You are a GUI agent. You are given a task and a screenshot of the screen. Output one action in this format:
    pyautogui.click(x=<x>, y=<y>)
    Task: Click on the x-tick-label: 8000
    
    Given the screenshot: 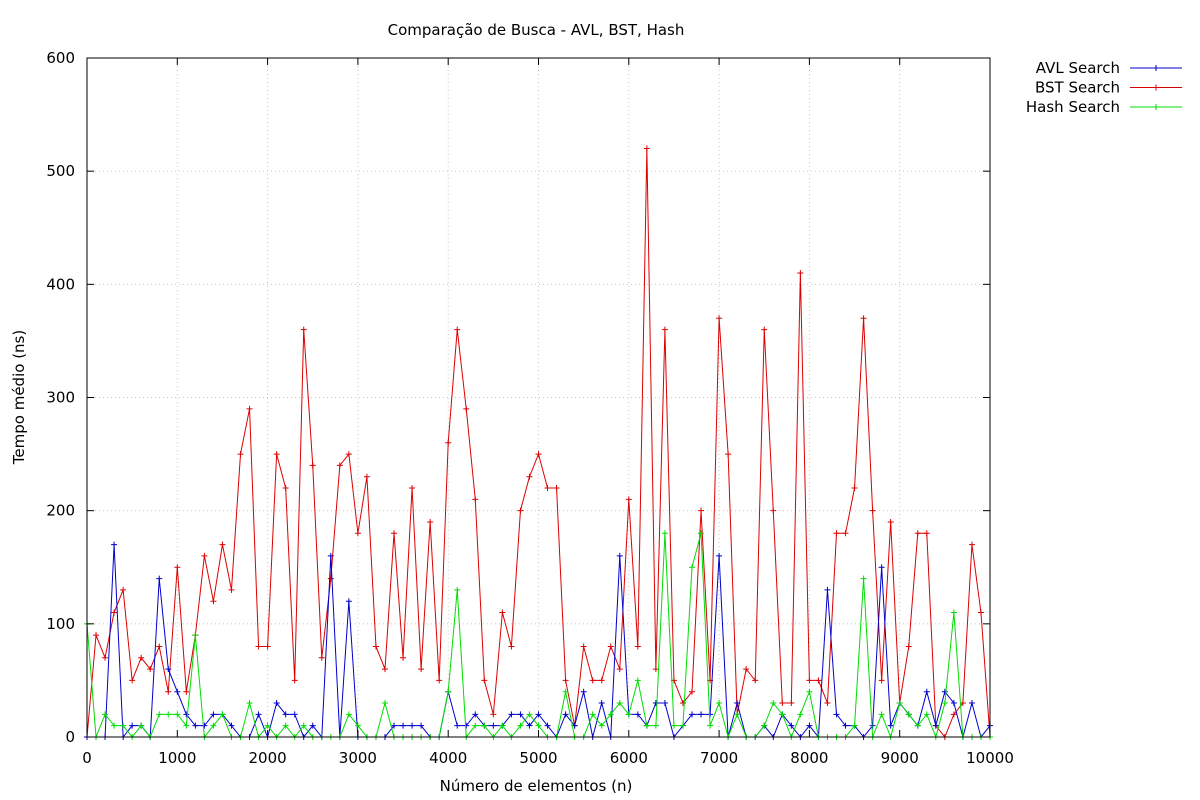 What is the action you would take?
    pyautogui.click(x=809, y=758)
    